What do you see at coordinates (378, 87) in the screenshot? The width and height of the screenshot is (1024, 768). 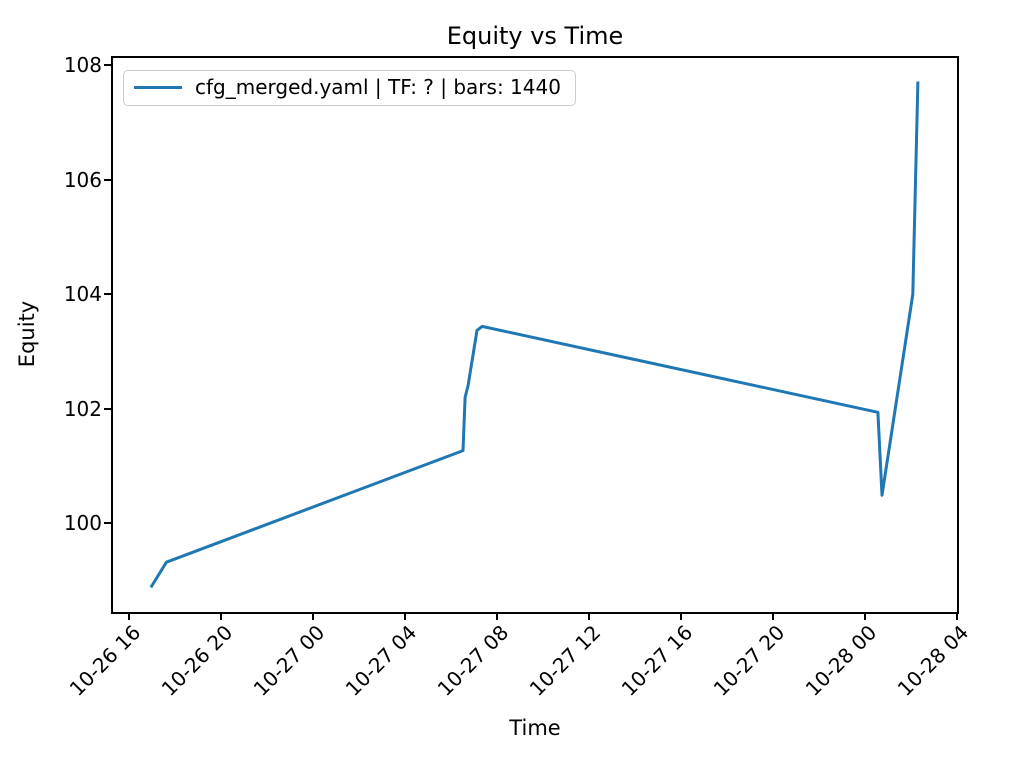 I see `legend-label: cfg_merged.yaml | TF: ? | bars: 1440` at bounding box center [378, 87].